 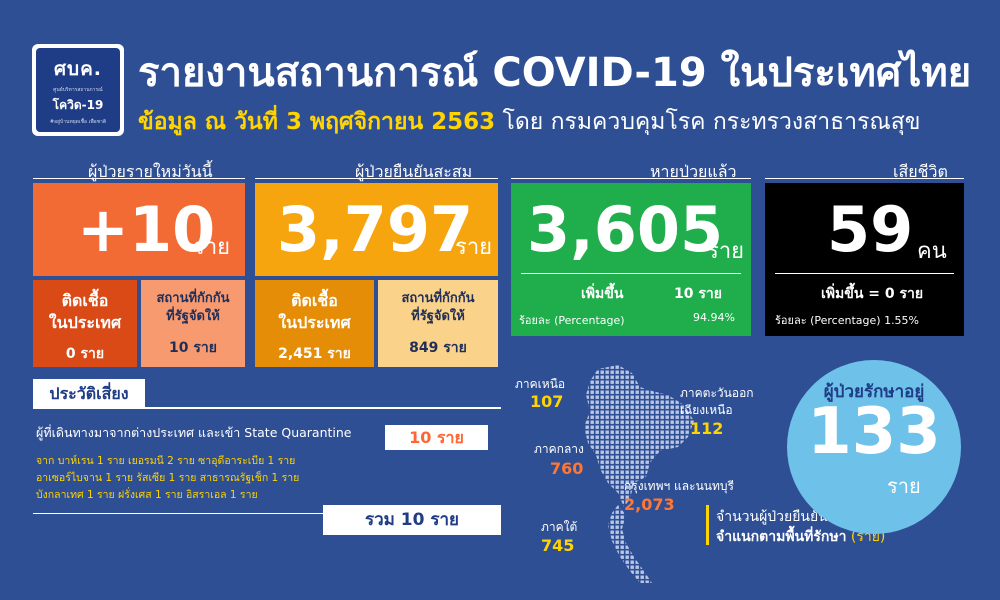 I want to click on deaths-unit: คน, so click(x=932, y=251).